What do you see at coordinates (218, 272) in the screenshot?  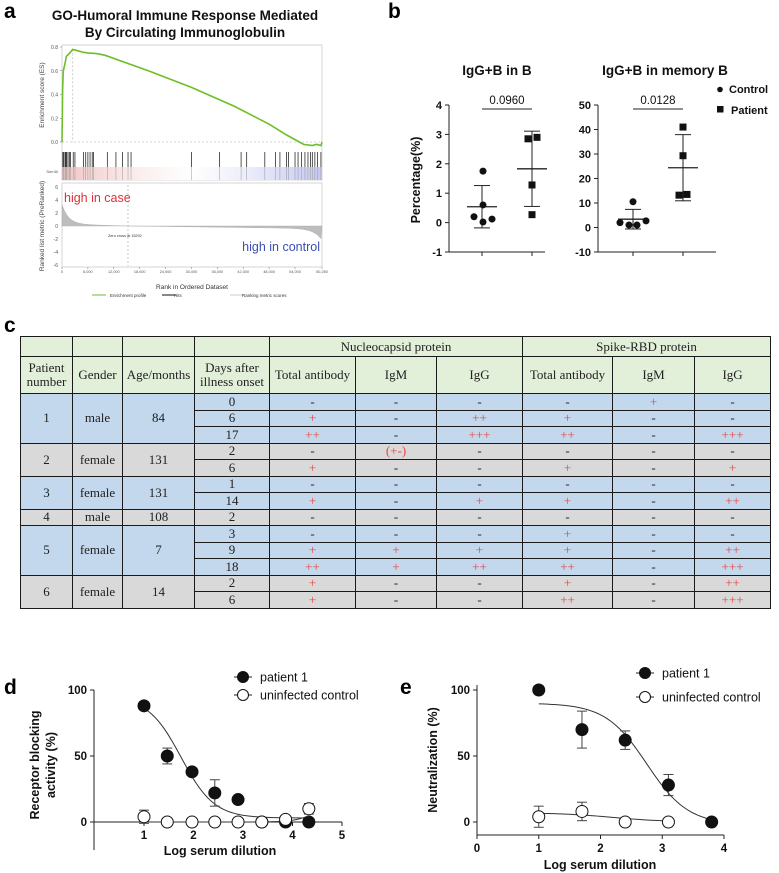 I see `chart-a-xtick-label: 36,000` at bounding box center [218, 272].